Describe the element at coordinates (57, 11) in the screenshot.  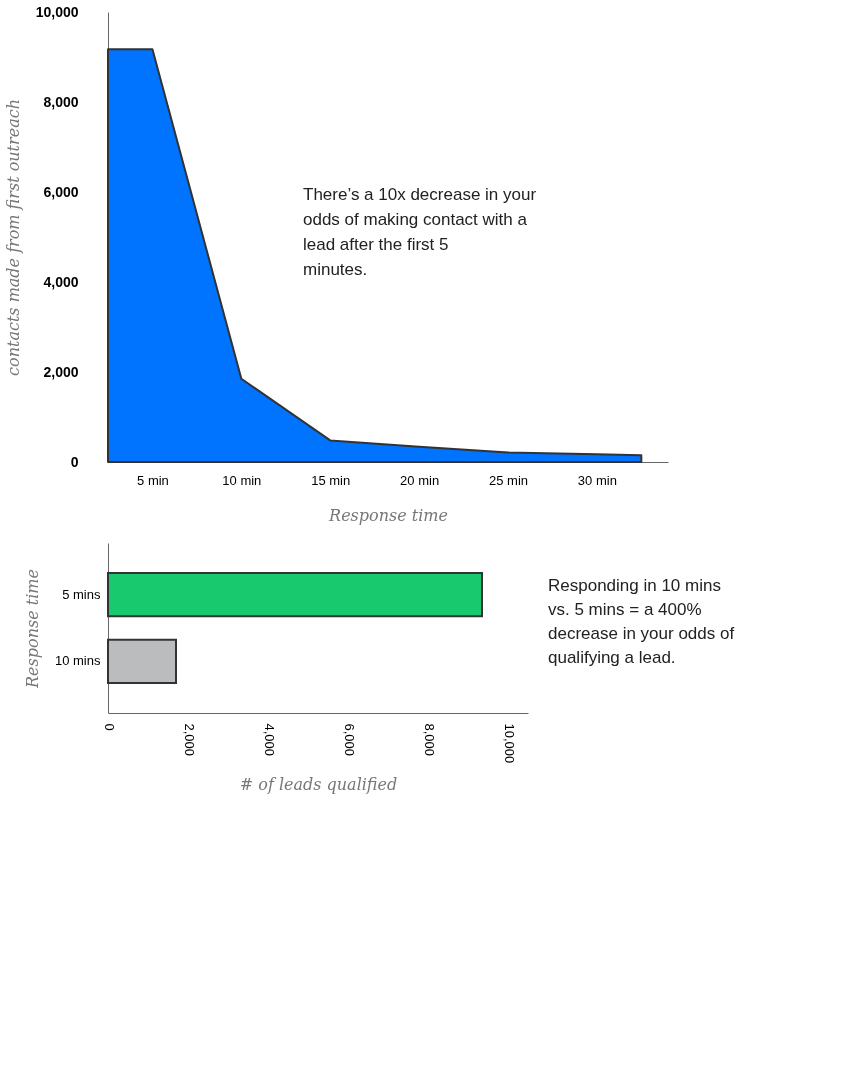
I see `y-tick-label: 10,000` at that location.